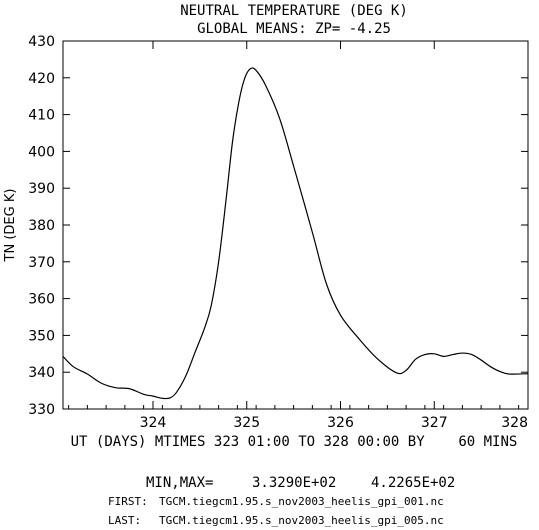  Describe the element at coordinates (10, 226) in the screenshot. I see `y-axis-label: TN (DEG K)` at that location.